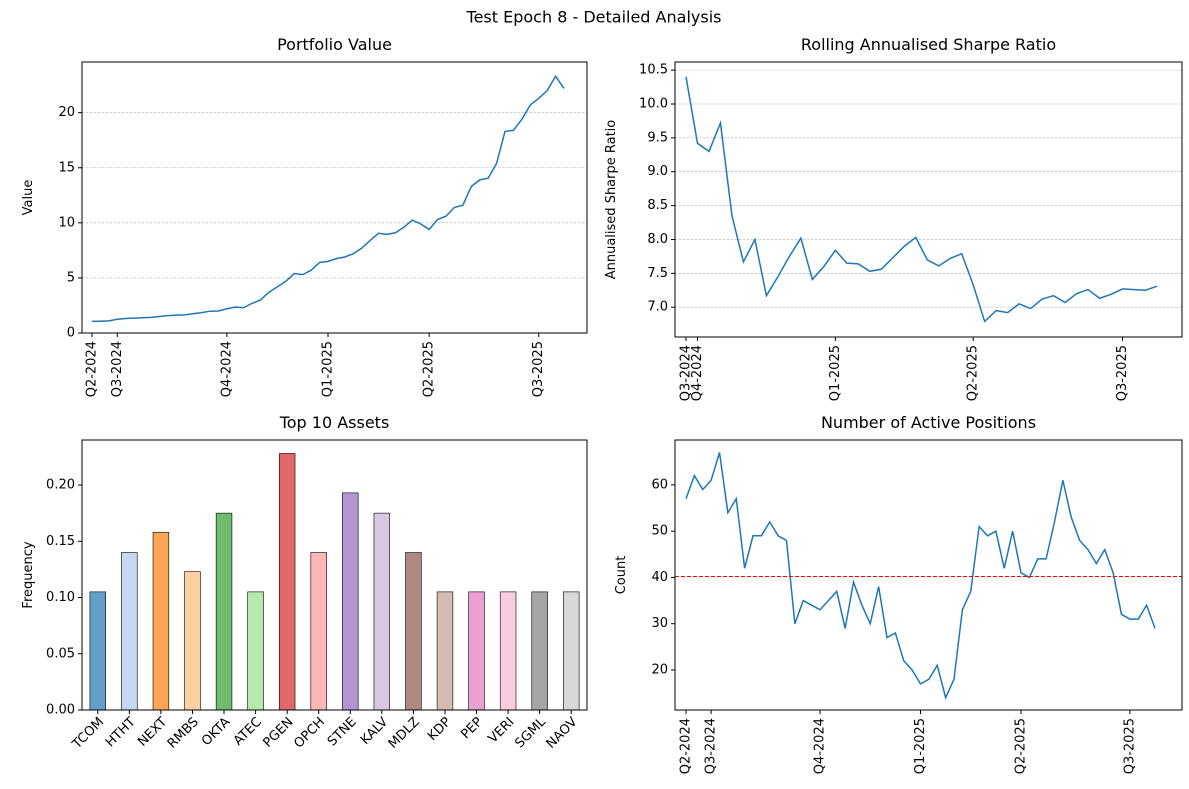  Describe the element at coordinates (60, 485) in the screenshot. I see `y-tick-label: 0.20` at that location.